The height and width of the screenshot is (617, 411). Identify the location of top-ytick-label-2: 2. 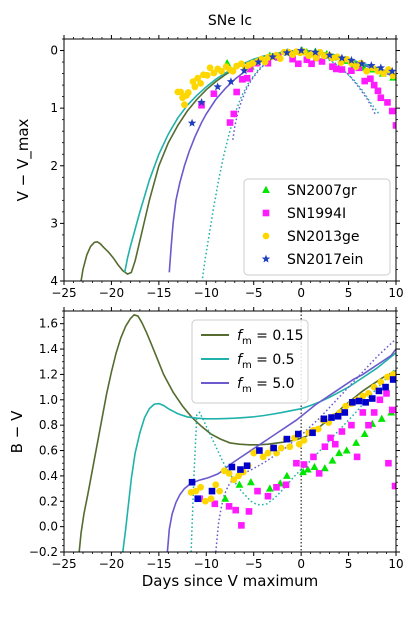
(54, 166).